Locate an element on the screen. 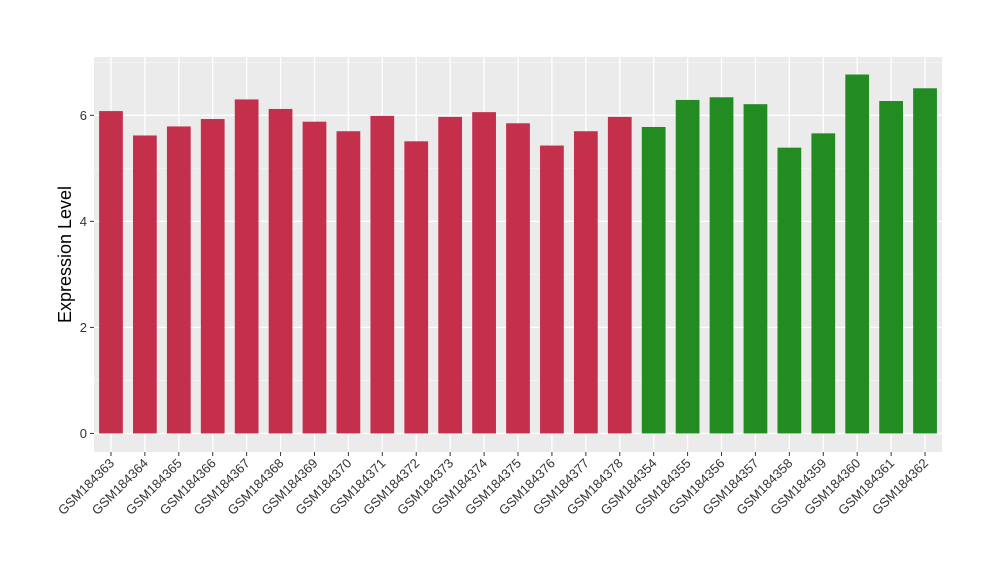 The image size is (1000, 580). bar-GSM184365 is located at coordinates (178, 280).